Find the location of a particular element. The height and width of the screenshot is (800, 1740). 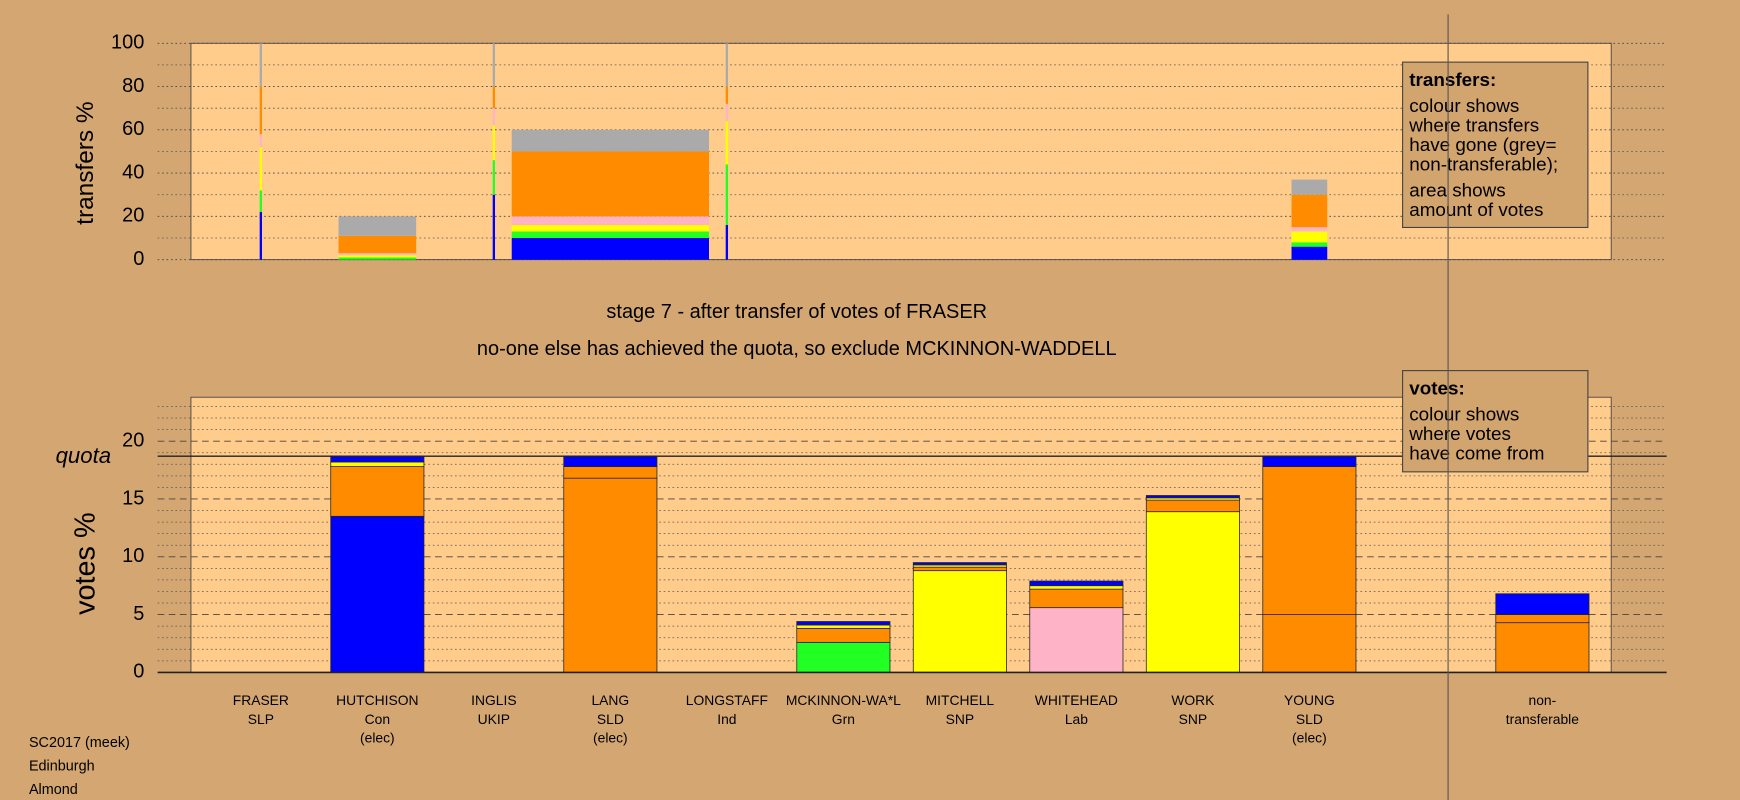

x-tick-label: LONGSTAFF is located at coordinates (727, 700).